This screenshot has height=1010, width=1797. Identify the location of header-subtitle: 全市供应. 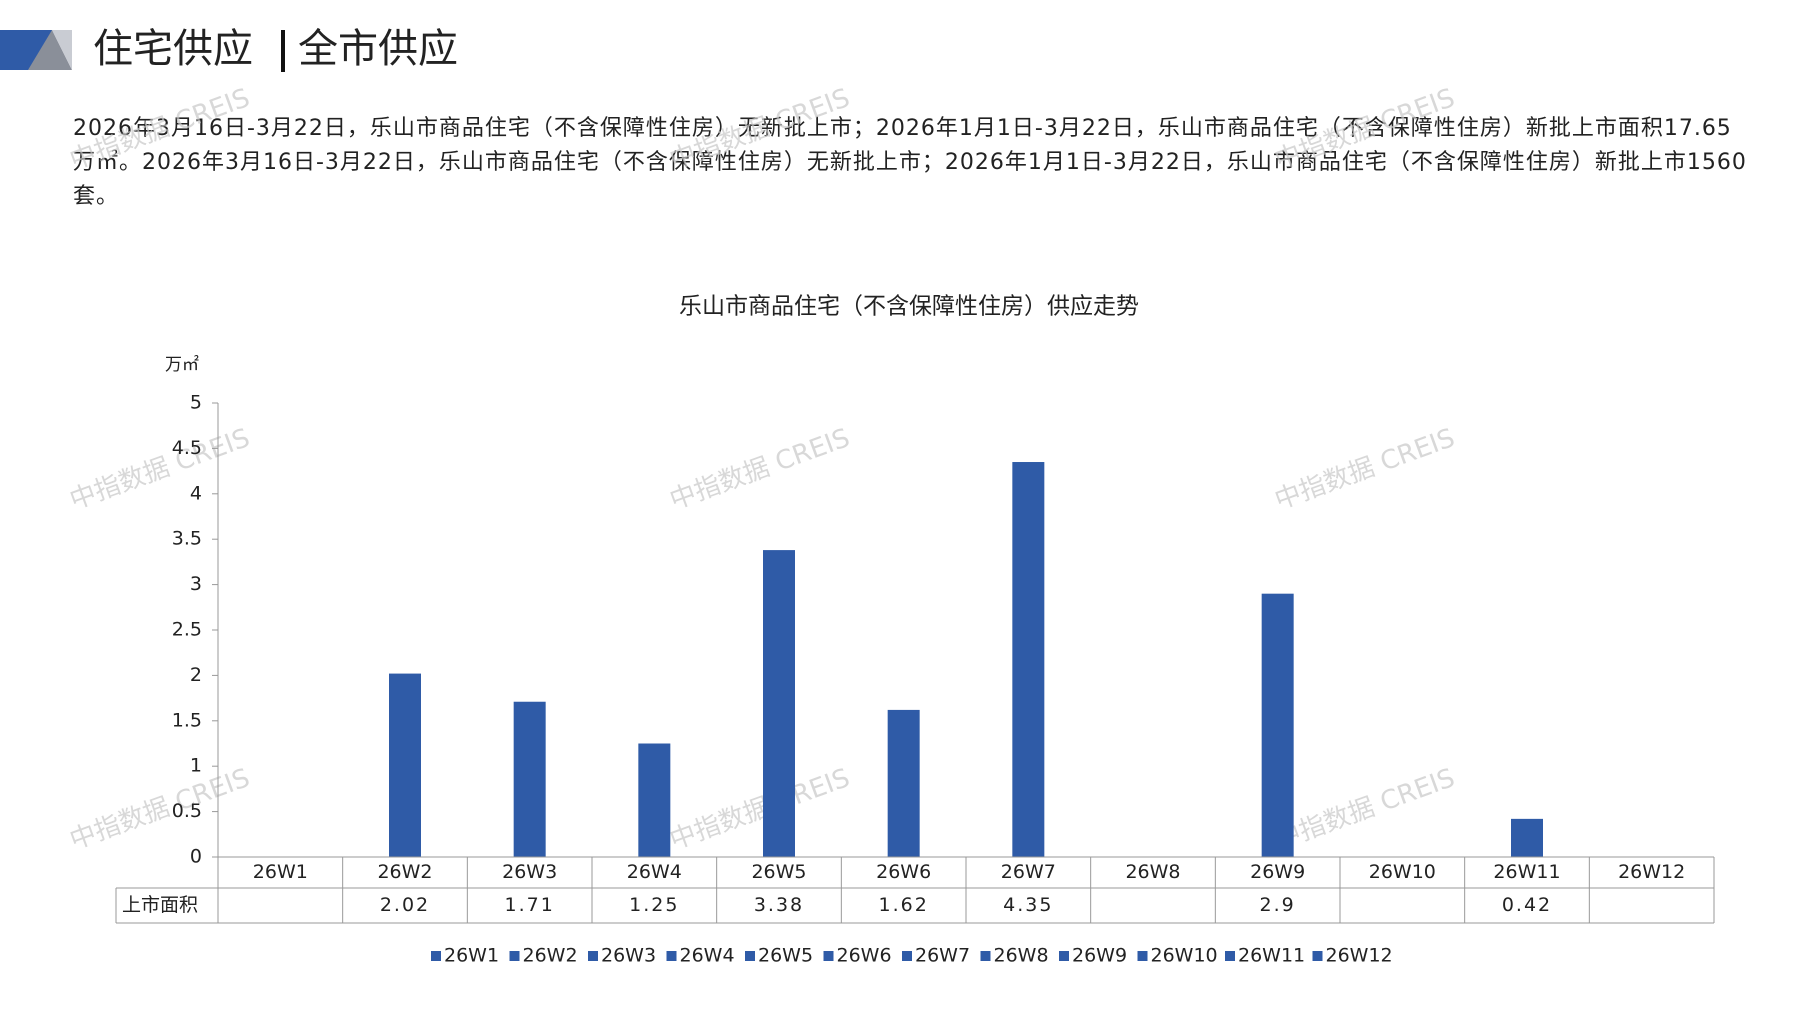
(378, 49).